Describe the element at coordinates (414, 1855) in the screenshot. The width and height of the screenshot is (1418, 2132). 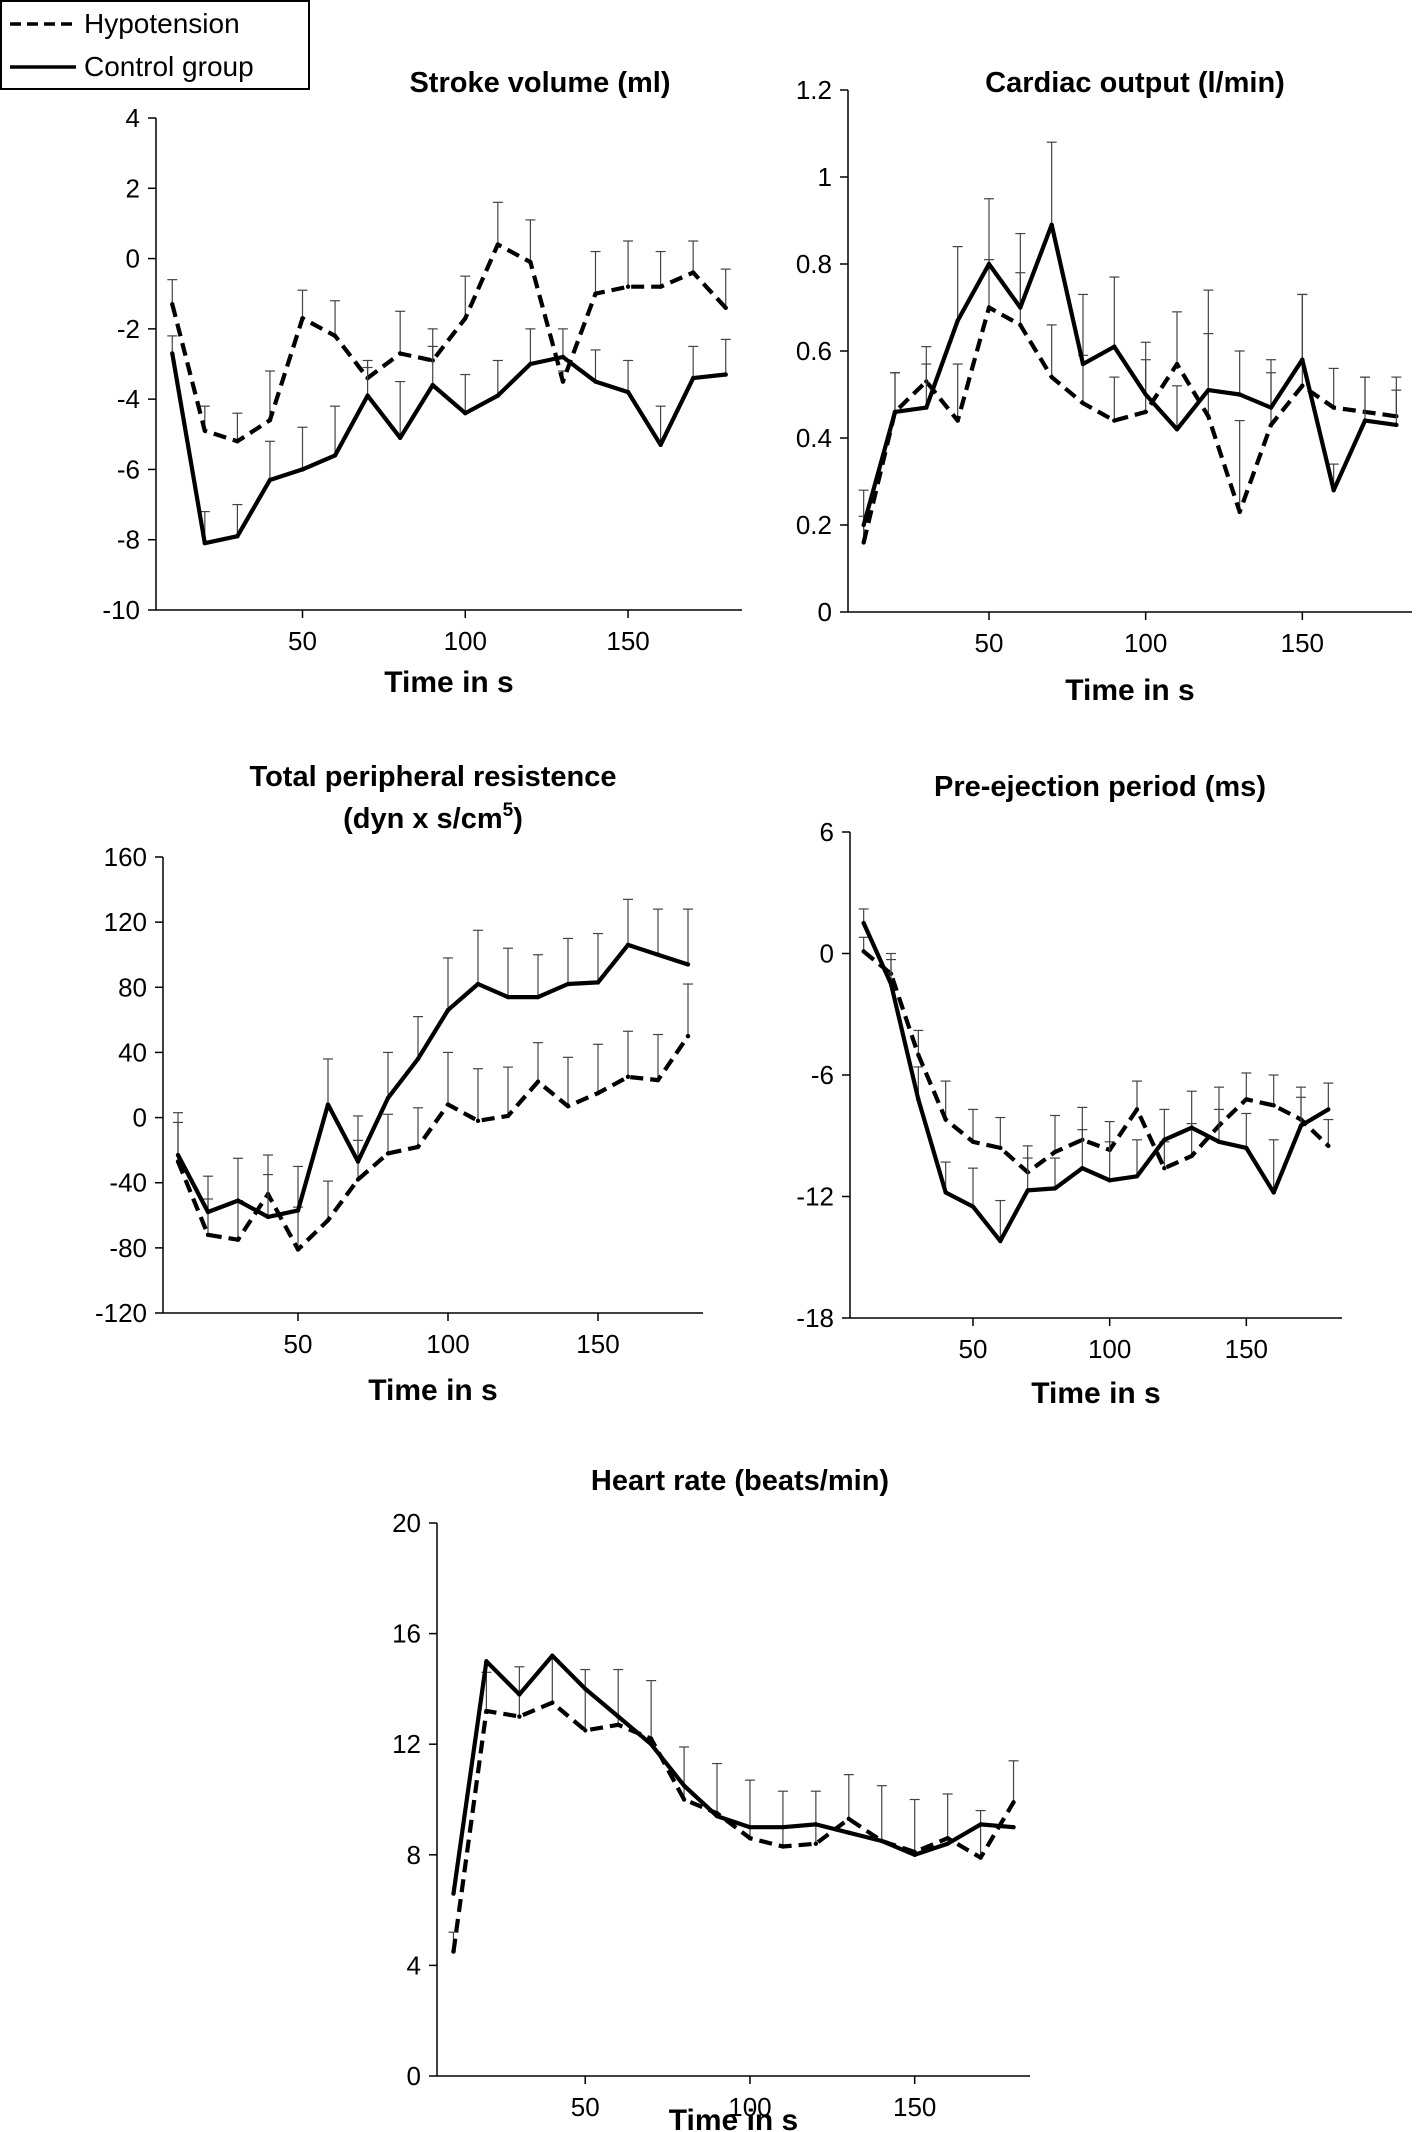
I see `y-tick-label: 8` at that location.